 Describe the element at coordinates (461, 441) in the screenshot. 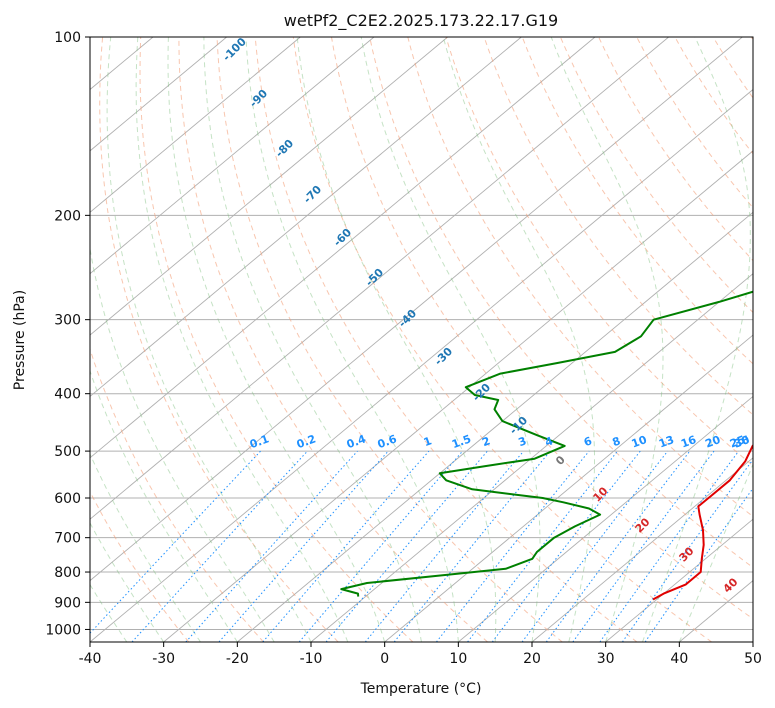

I see `mixing-ratio-label: 1.5` at that location.